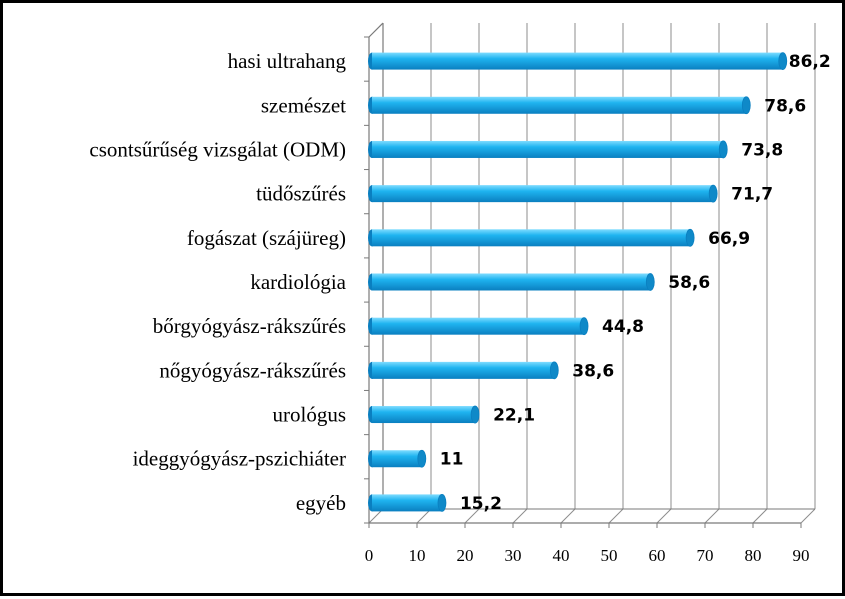  Describe the element at coordinates (266, 238) in the screenshot. I see `category-label-4: fogászat (szájüreg)` at that location.